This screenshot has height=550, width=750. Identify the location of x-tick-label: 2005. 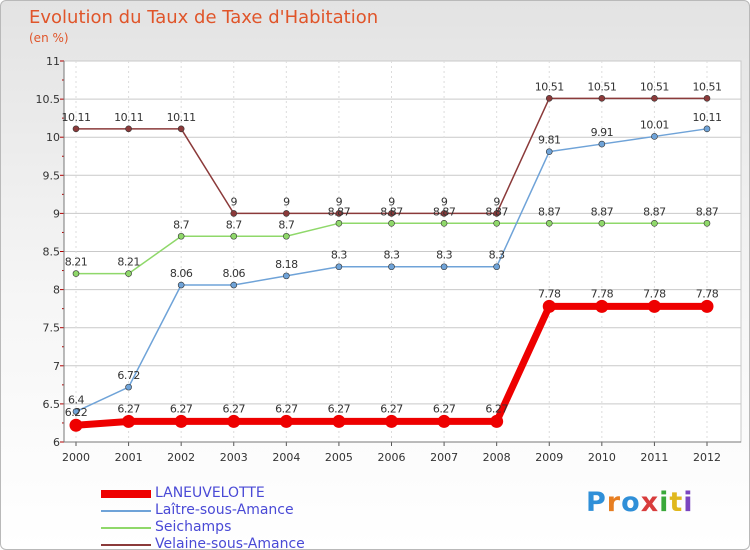
(339, 457).